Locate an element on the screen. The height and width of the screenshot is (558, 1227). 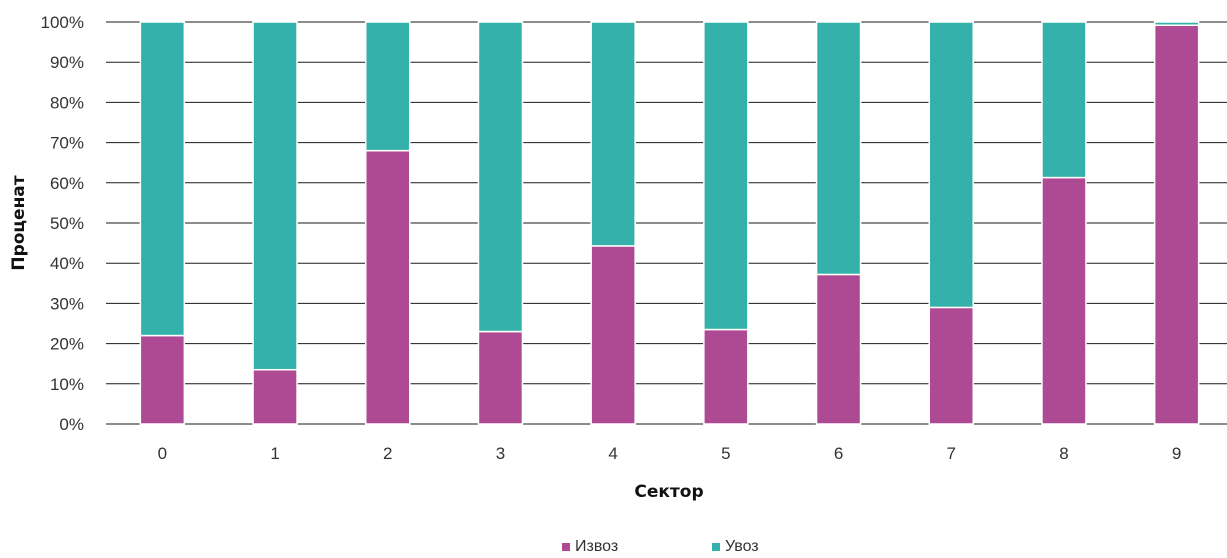
y-tick-label: 0% is located at coordinates (71, 424).